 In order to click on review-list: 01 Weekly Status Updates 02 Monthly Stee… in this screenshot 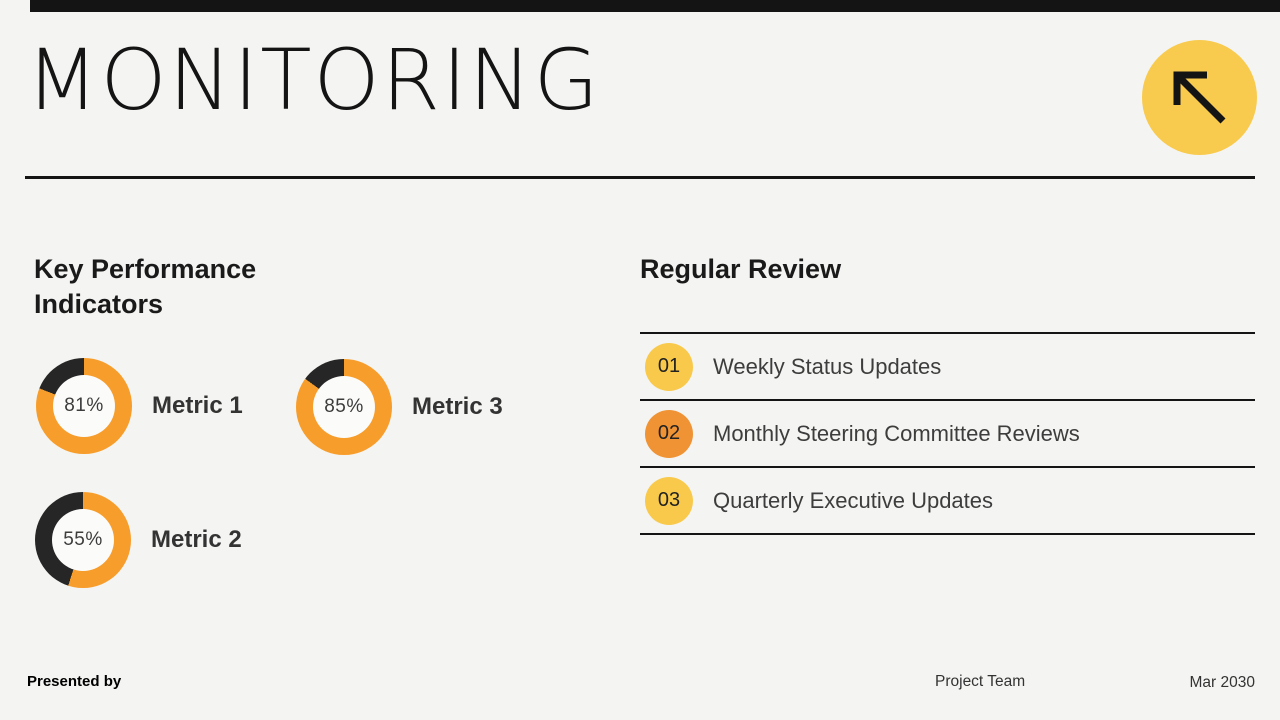, I will do `click(947, 433)`.